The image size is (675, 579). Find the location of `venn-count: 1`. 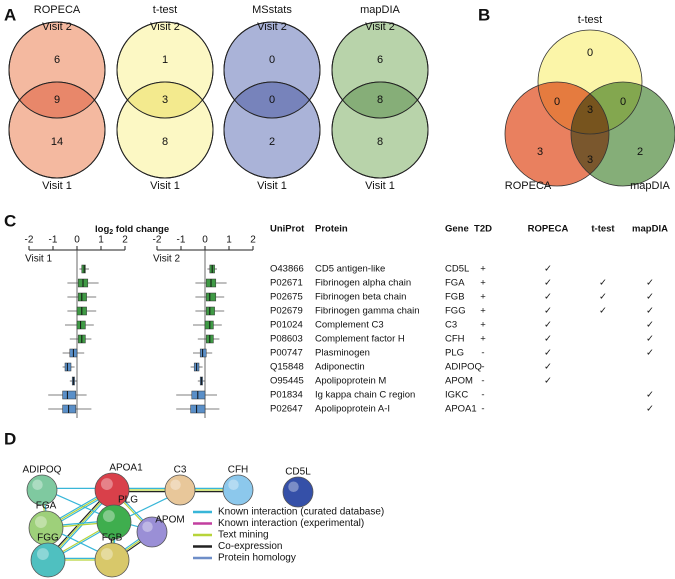

venn-count: 1 is located at coordinates (165, 60).